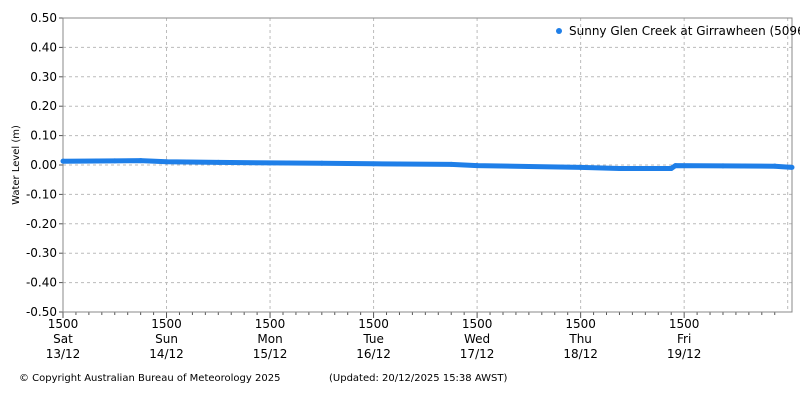 This screenshot has height=400, width=800. I want to click on y-tick-label: 0.10, so click(43, 136).